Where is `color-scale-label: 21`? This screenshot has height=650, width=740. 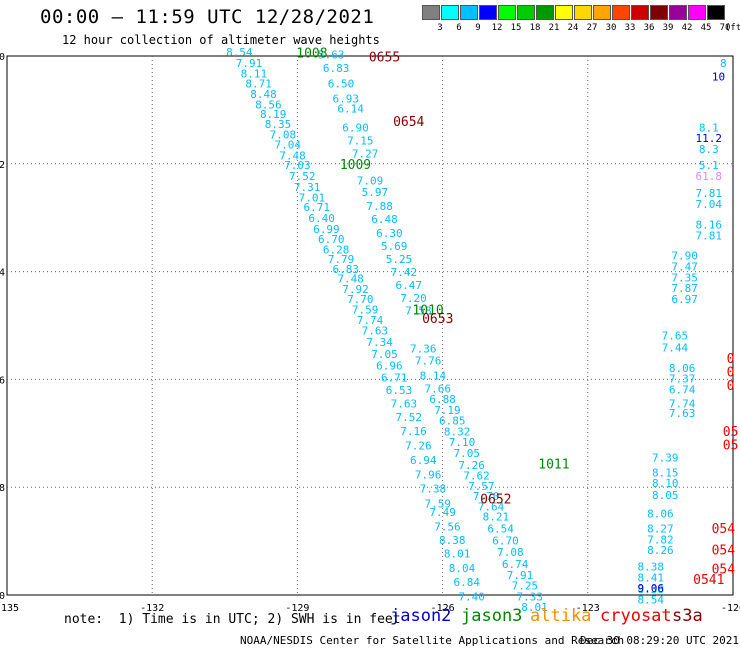
color-scale-label: 21 is located at coordinates (554, 28).